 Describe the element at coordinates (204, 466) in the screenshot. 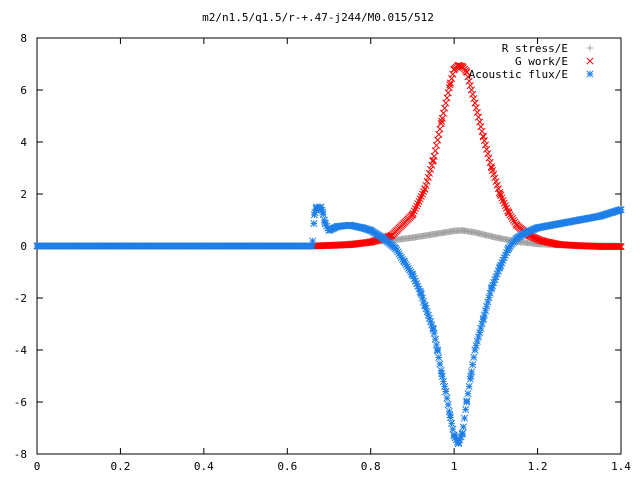

I see `x-tick-label: 0.4` at that location.